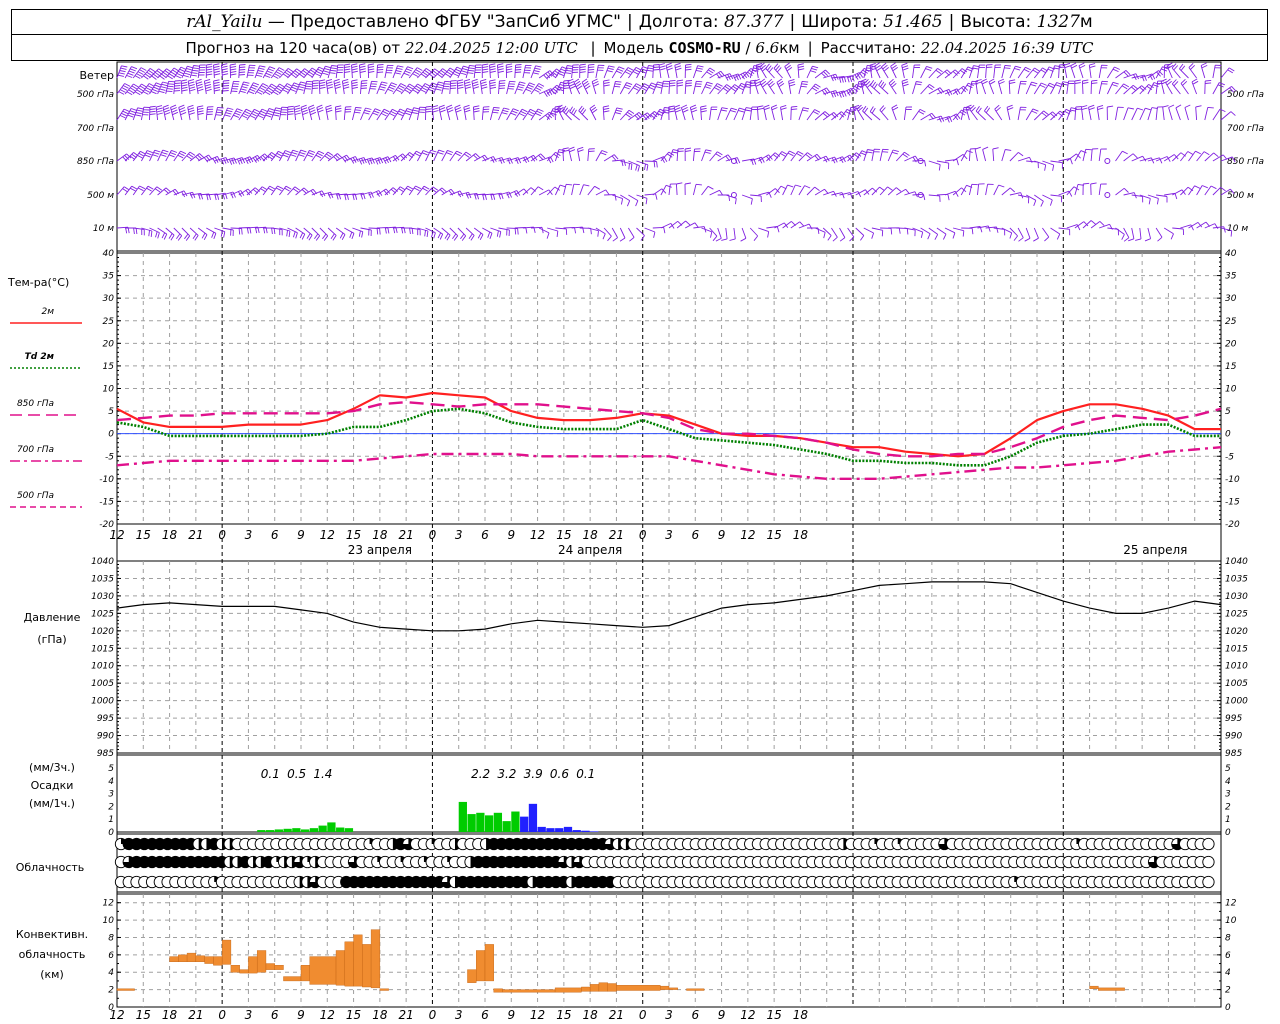 This screenshot has width=1280, height=1024. Describe the element at coordinates (111, 820) in the screenshot. I see `precip-ytick-left: 1` at that location.